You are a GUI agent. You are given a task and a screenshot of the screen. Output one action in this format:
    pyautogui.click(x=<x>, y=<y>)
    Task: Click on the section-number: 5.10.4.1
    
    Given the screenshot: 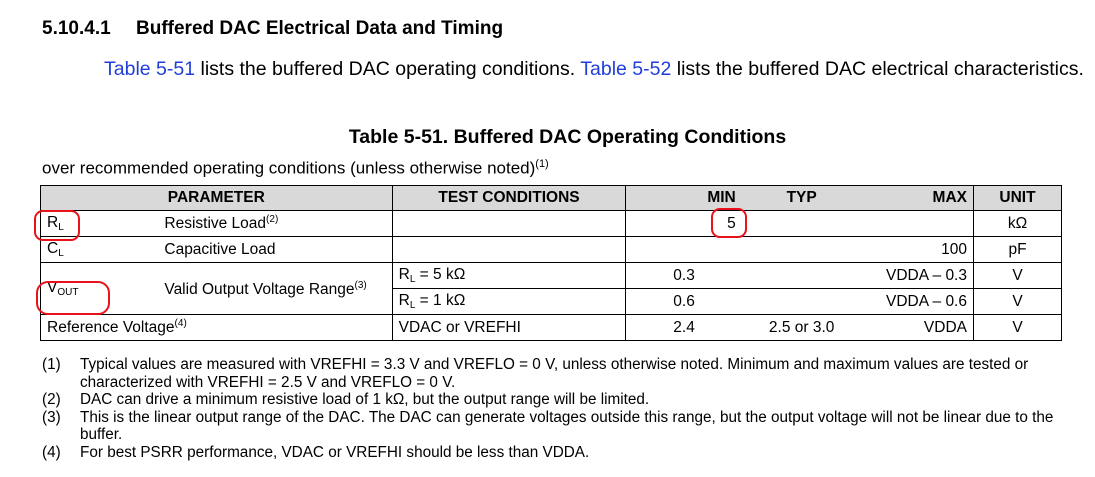 What is the action you would take?
    pyautogui.click(x=76, y=28)
    